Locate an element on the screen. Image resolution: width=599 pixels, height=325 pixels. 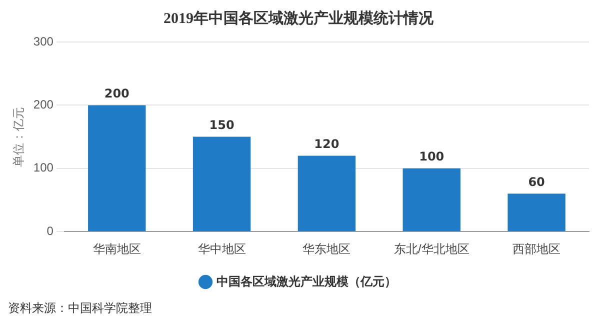
data-label: 100 is located at coordinates (431, 157).